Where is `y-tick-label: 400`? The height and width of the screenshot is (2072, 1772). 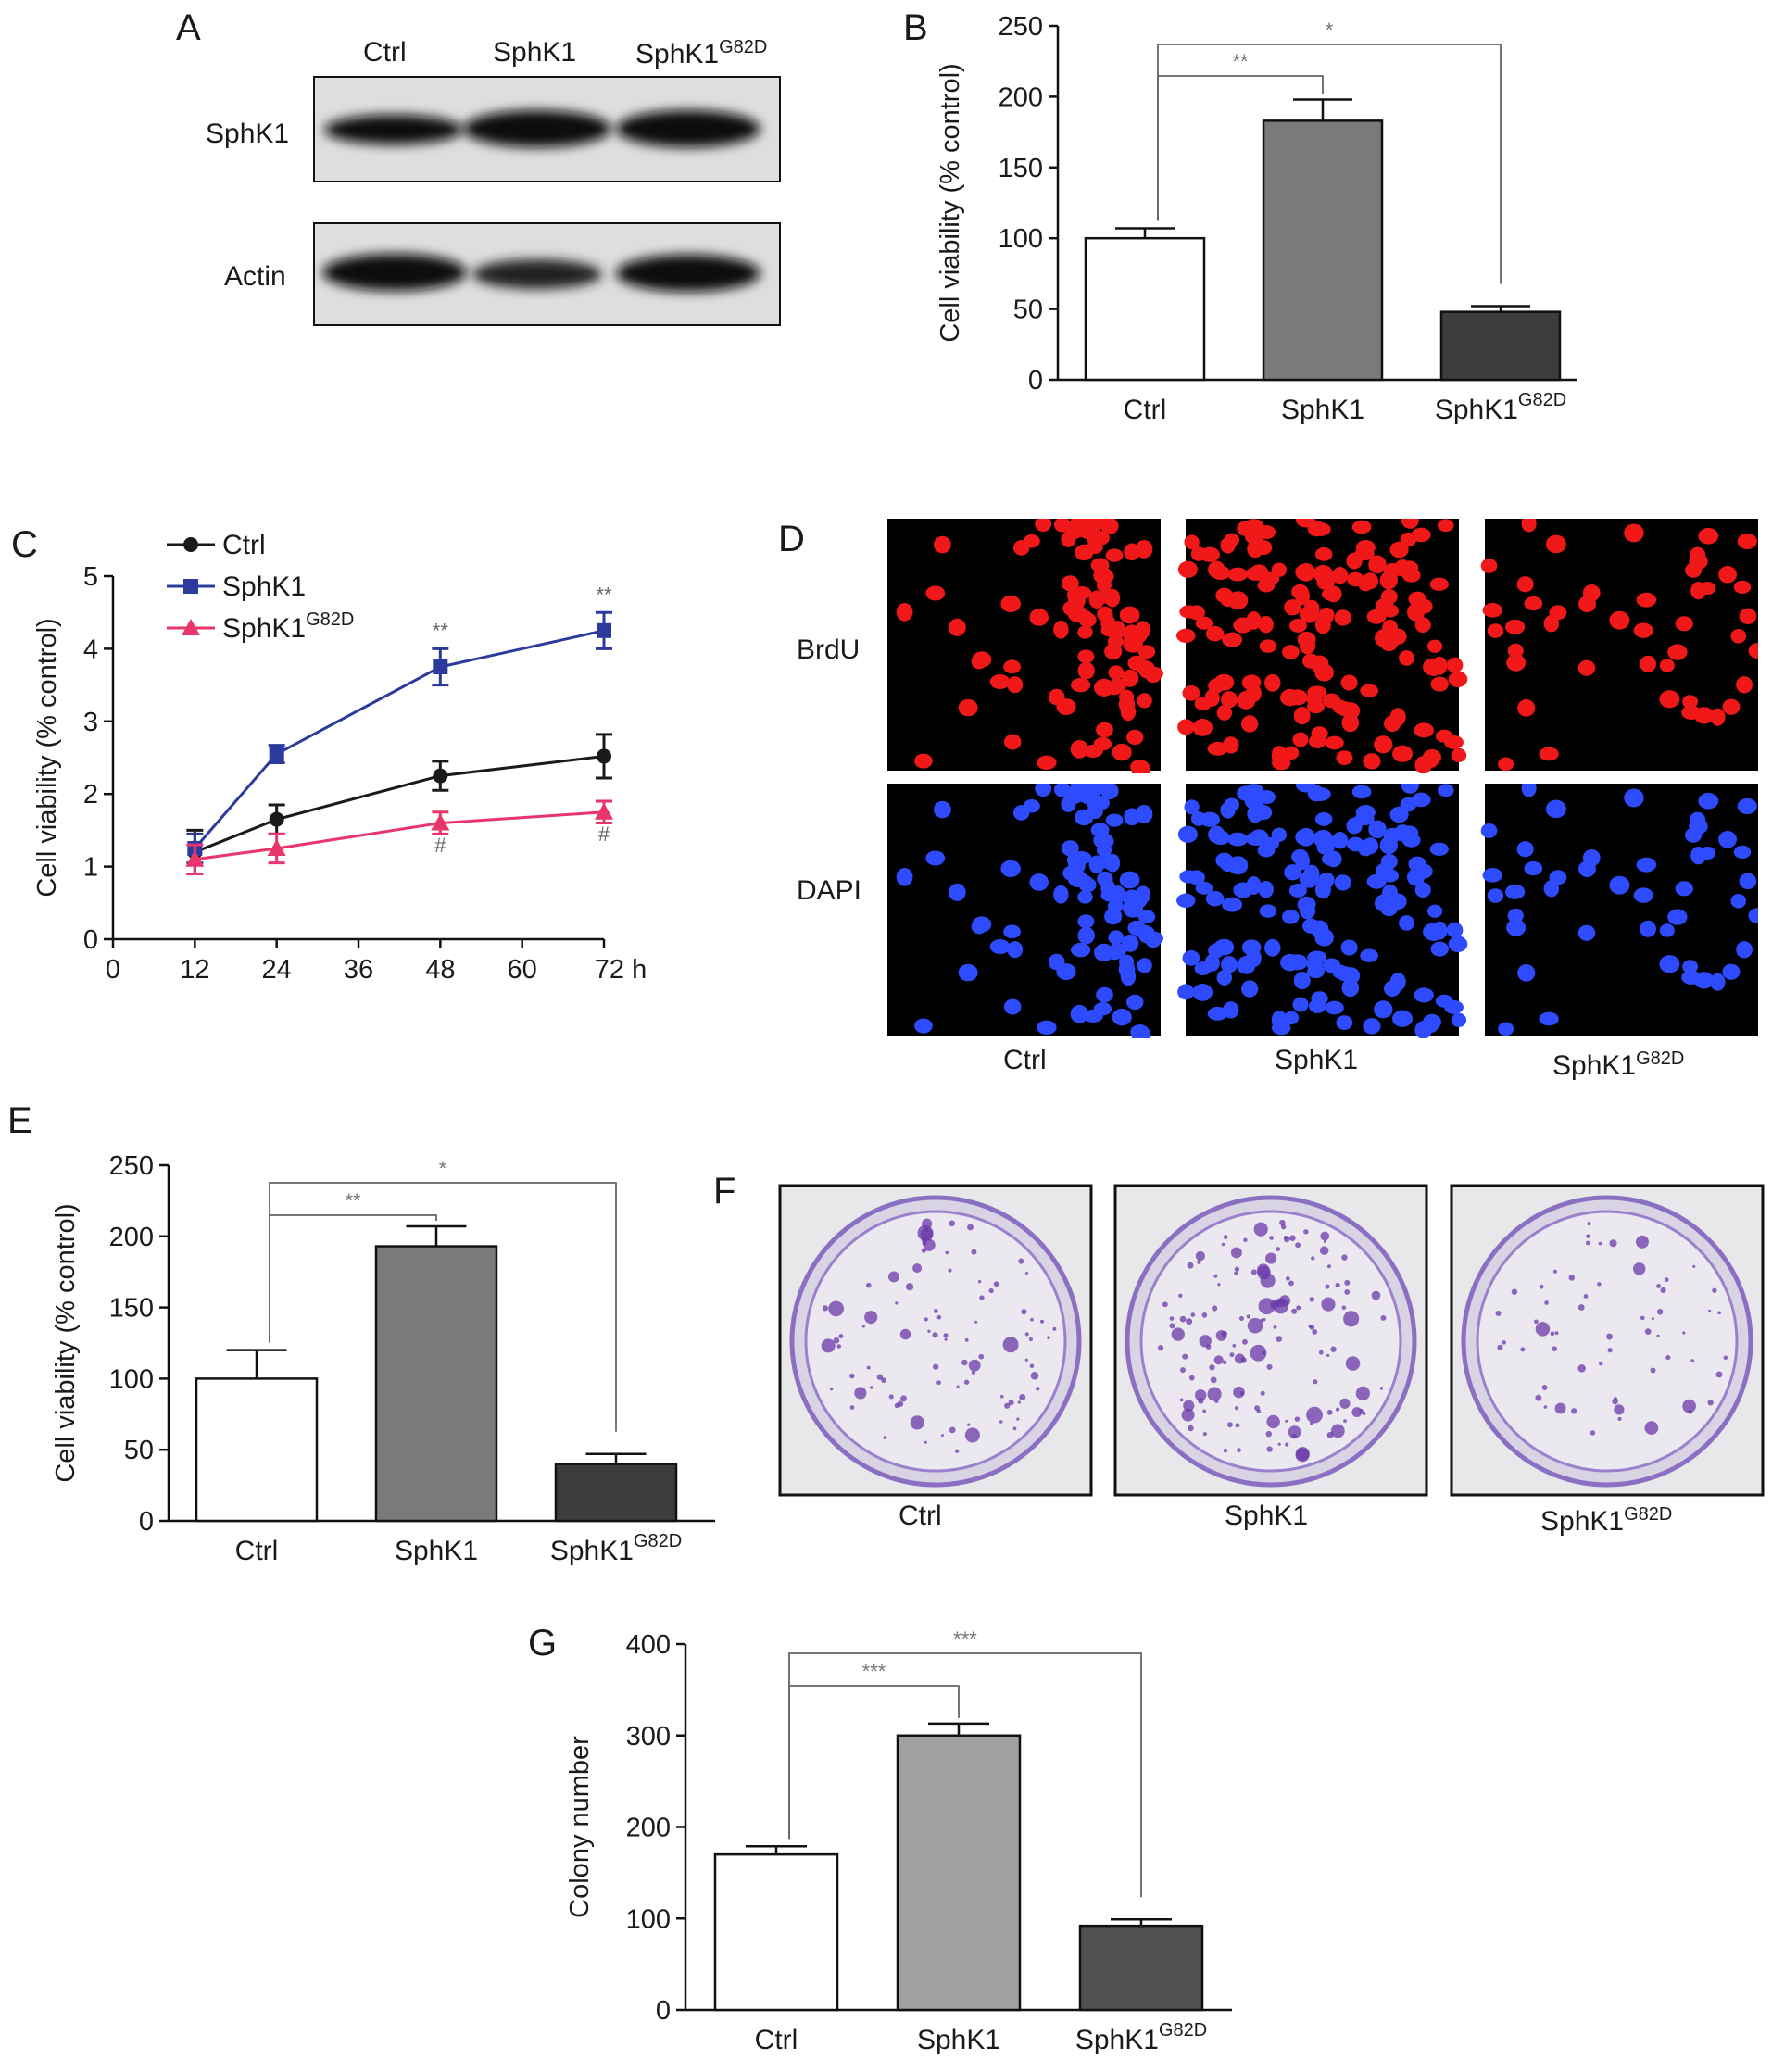 y-tick-label: 400 is located at coordinates (648, 1645).